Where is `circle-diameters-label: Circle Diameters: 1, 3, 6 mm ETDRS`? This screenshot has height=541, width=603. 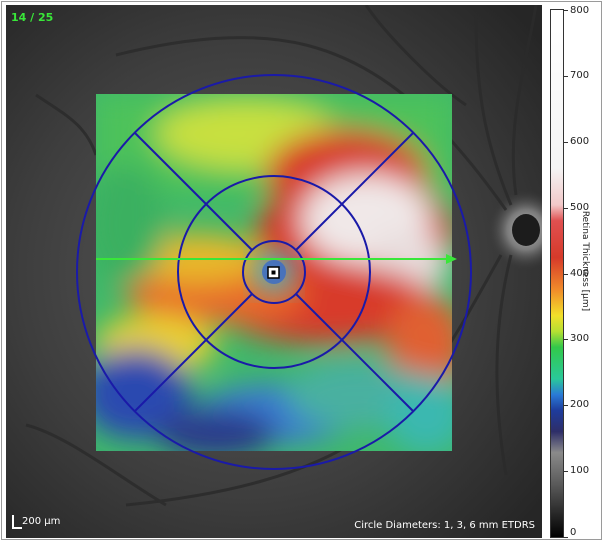
circle-diameters-label: Circle Diameters: 1, 3, 6 mm ETDRS is located at coordinates (444, 525).